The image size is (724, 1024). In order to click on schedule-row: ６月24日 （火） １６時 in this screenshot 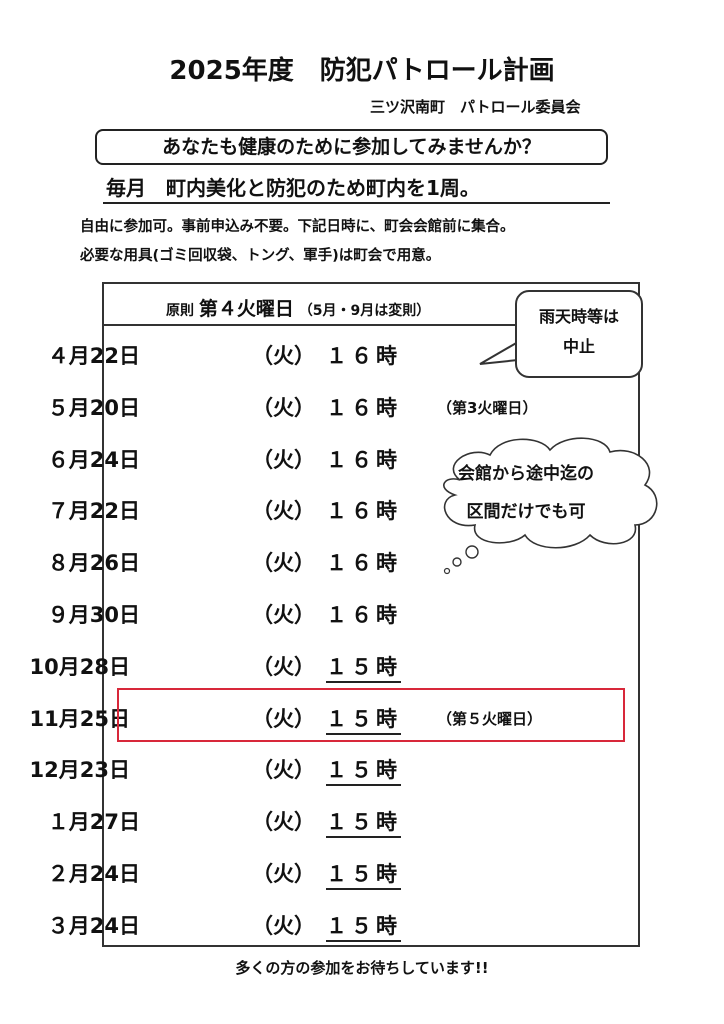, I will do `click(350, 459)`.